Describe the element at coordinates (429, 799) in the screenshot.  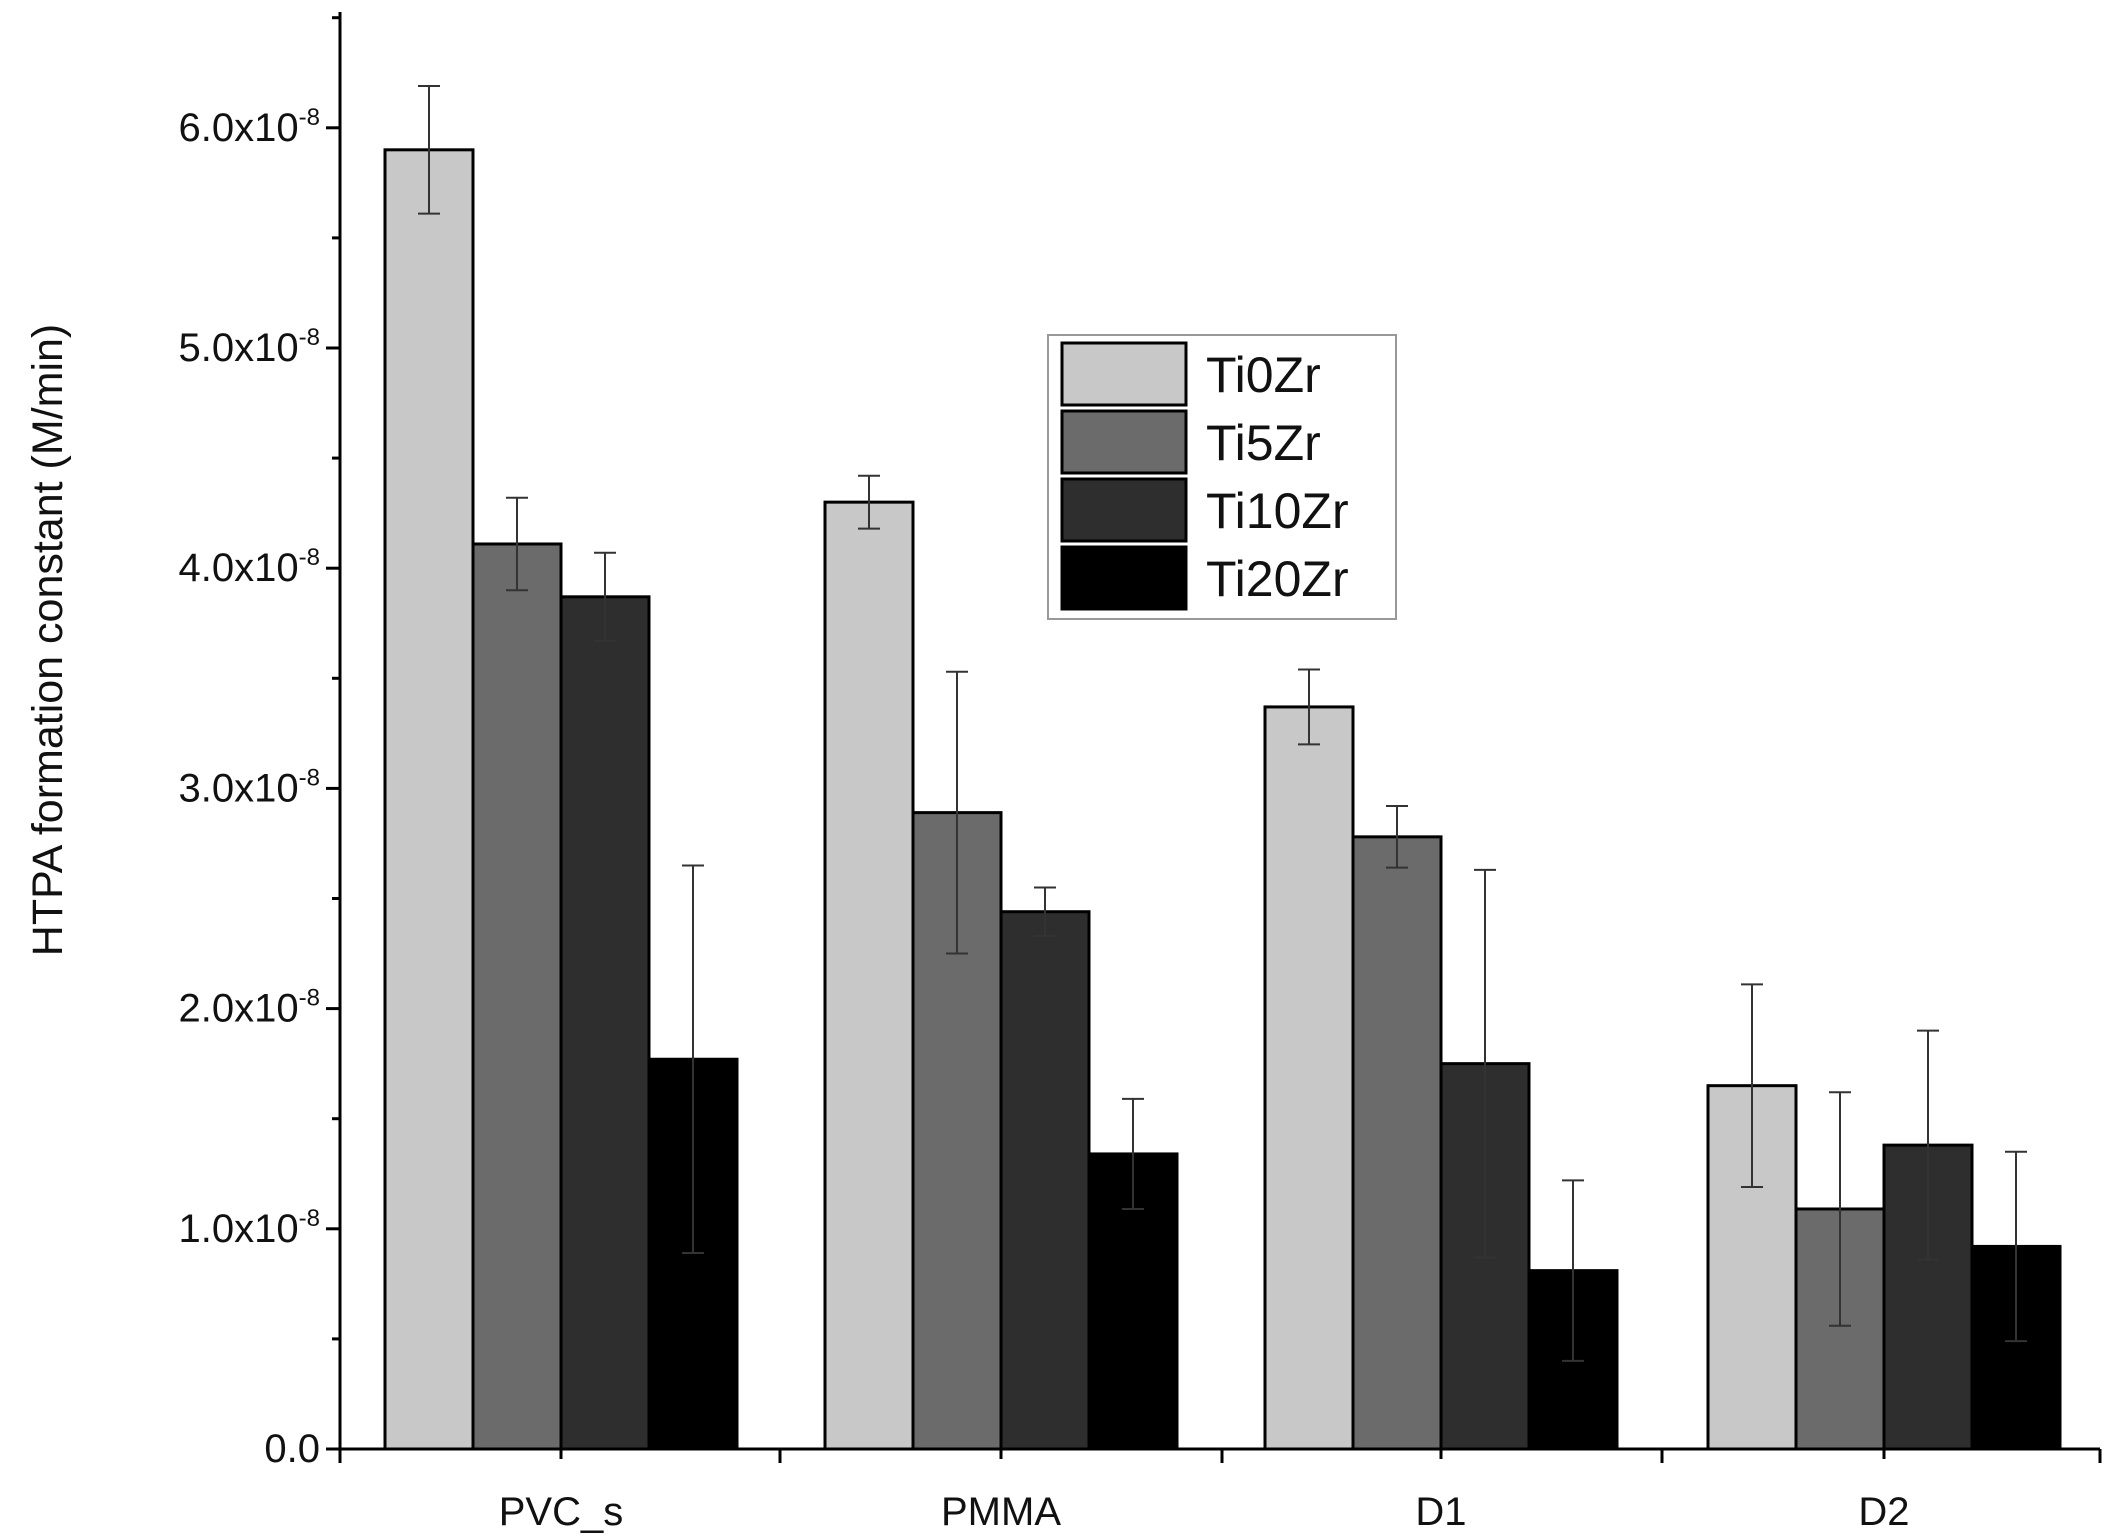
I see `bar-Ti0Zr-PVC_s` at that location.